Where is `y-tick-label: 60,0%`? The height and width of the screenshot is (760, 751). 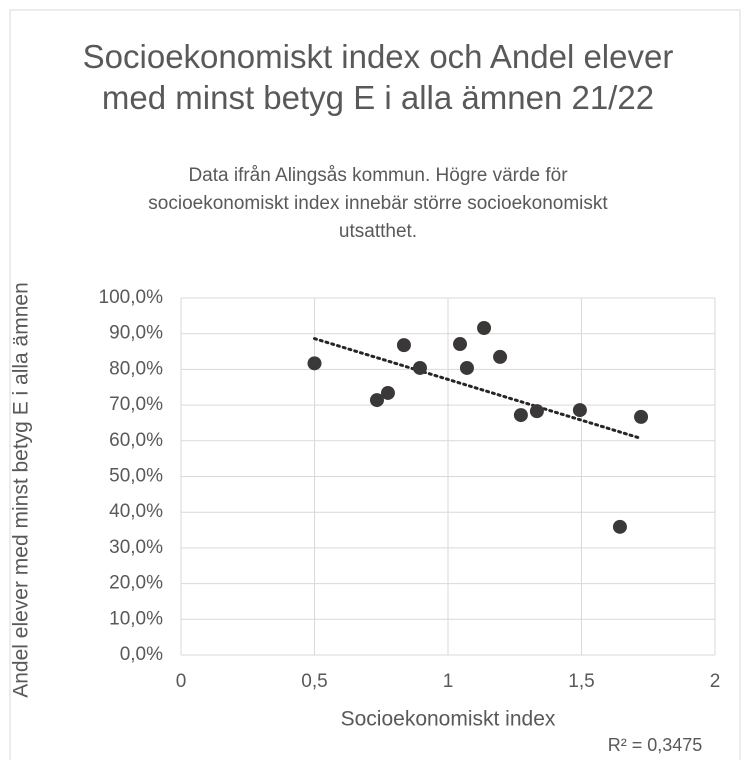
y-tick-label: 60,0% is located at coordinates (136, 440).